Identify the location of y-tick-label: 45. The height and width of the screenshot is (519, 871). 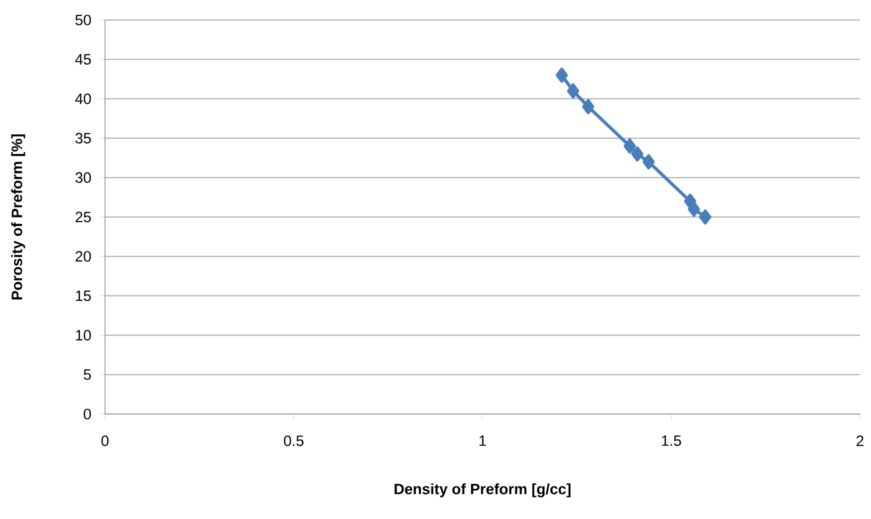
(83, 59).